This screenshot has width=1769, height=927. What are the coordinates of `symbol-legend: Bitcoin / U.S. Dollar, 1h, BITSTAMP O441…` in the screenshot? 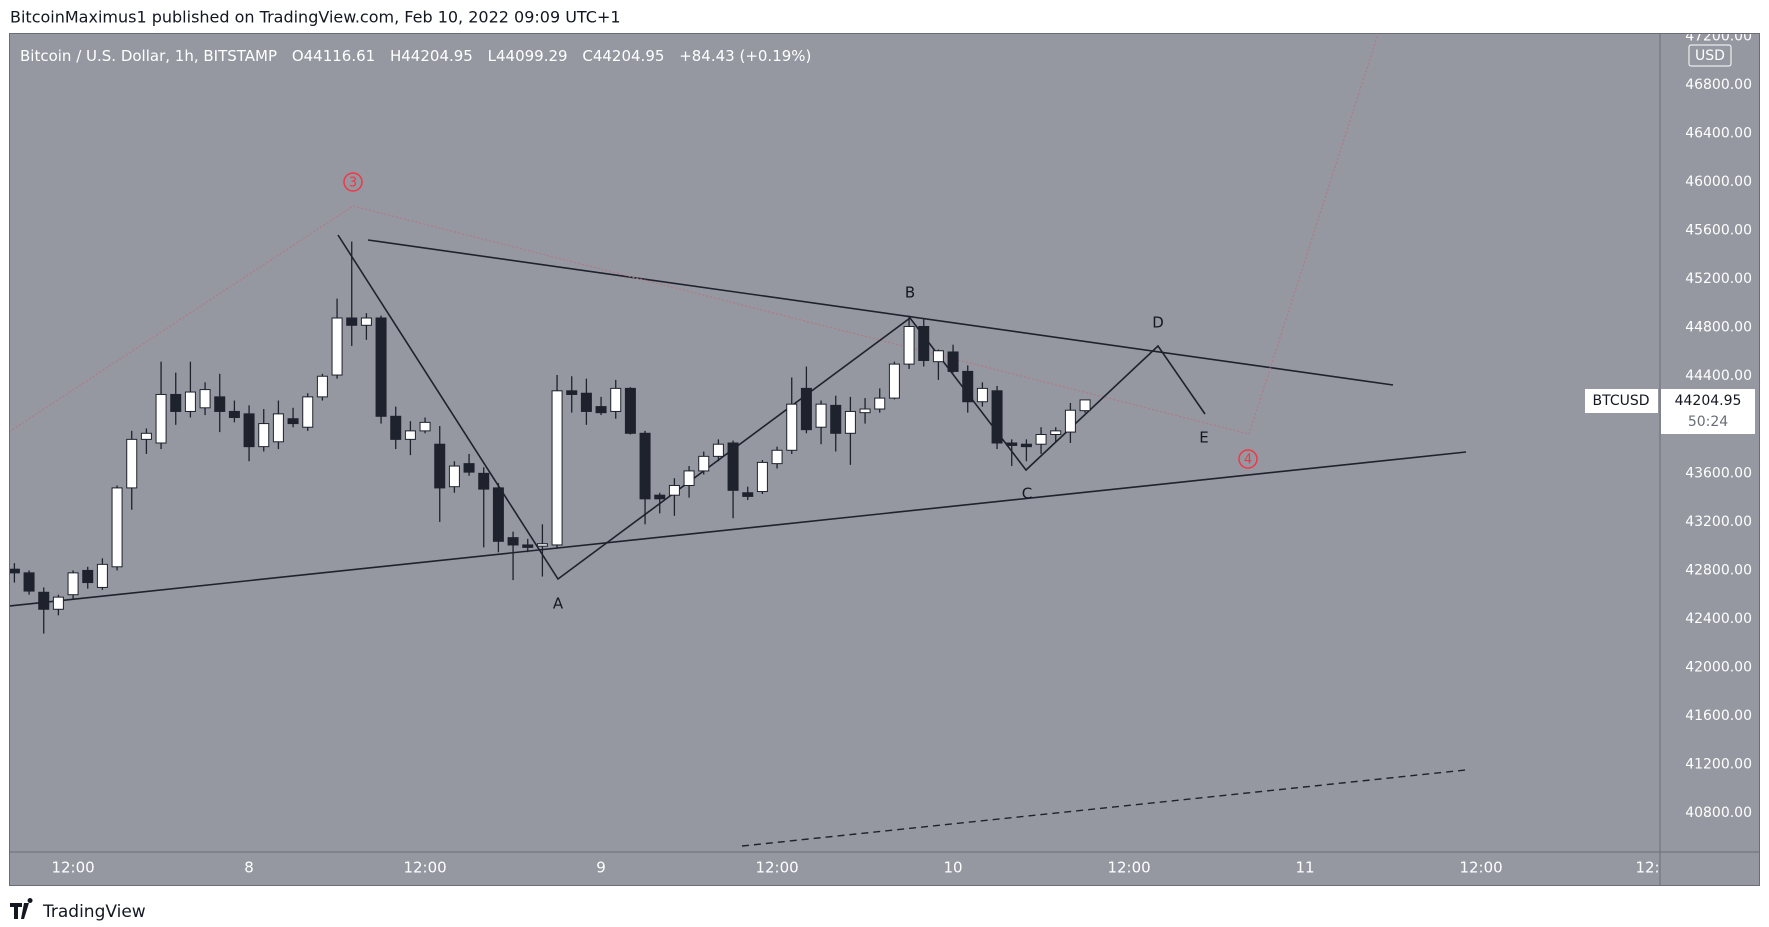 It's located at (415, 56).